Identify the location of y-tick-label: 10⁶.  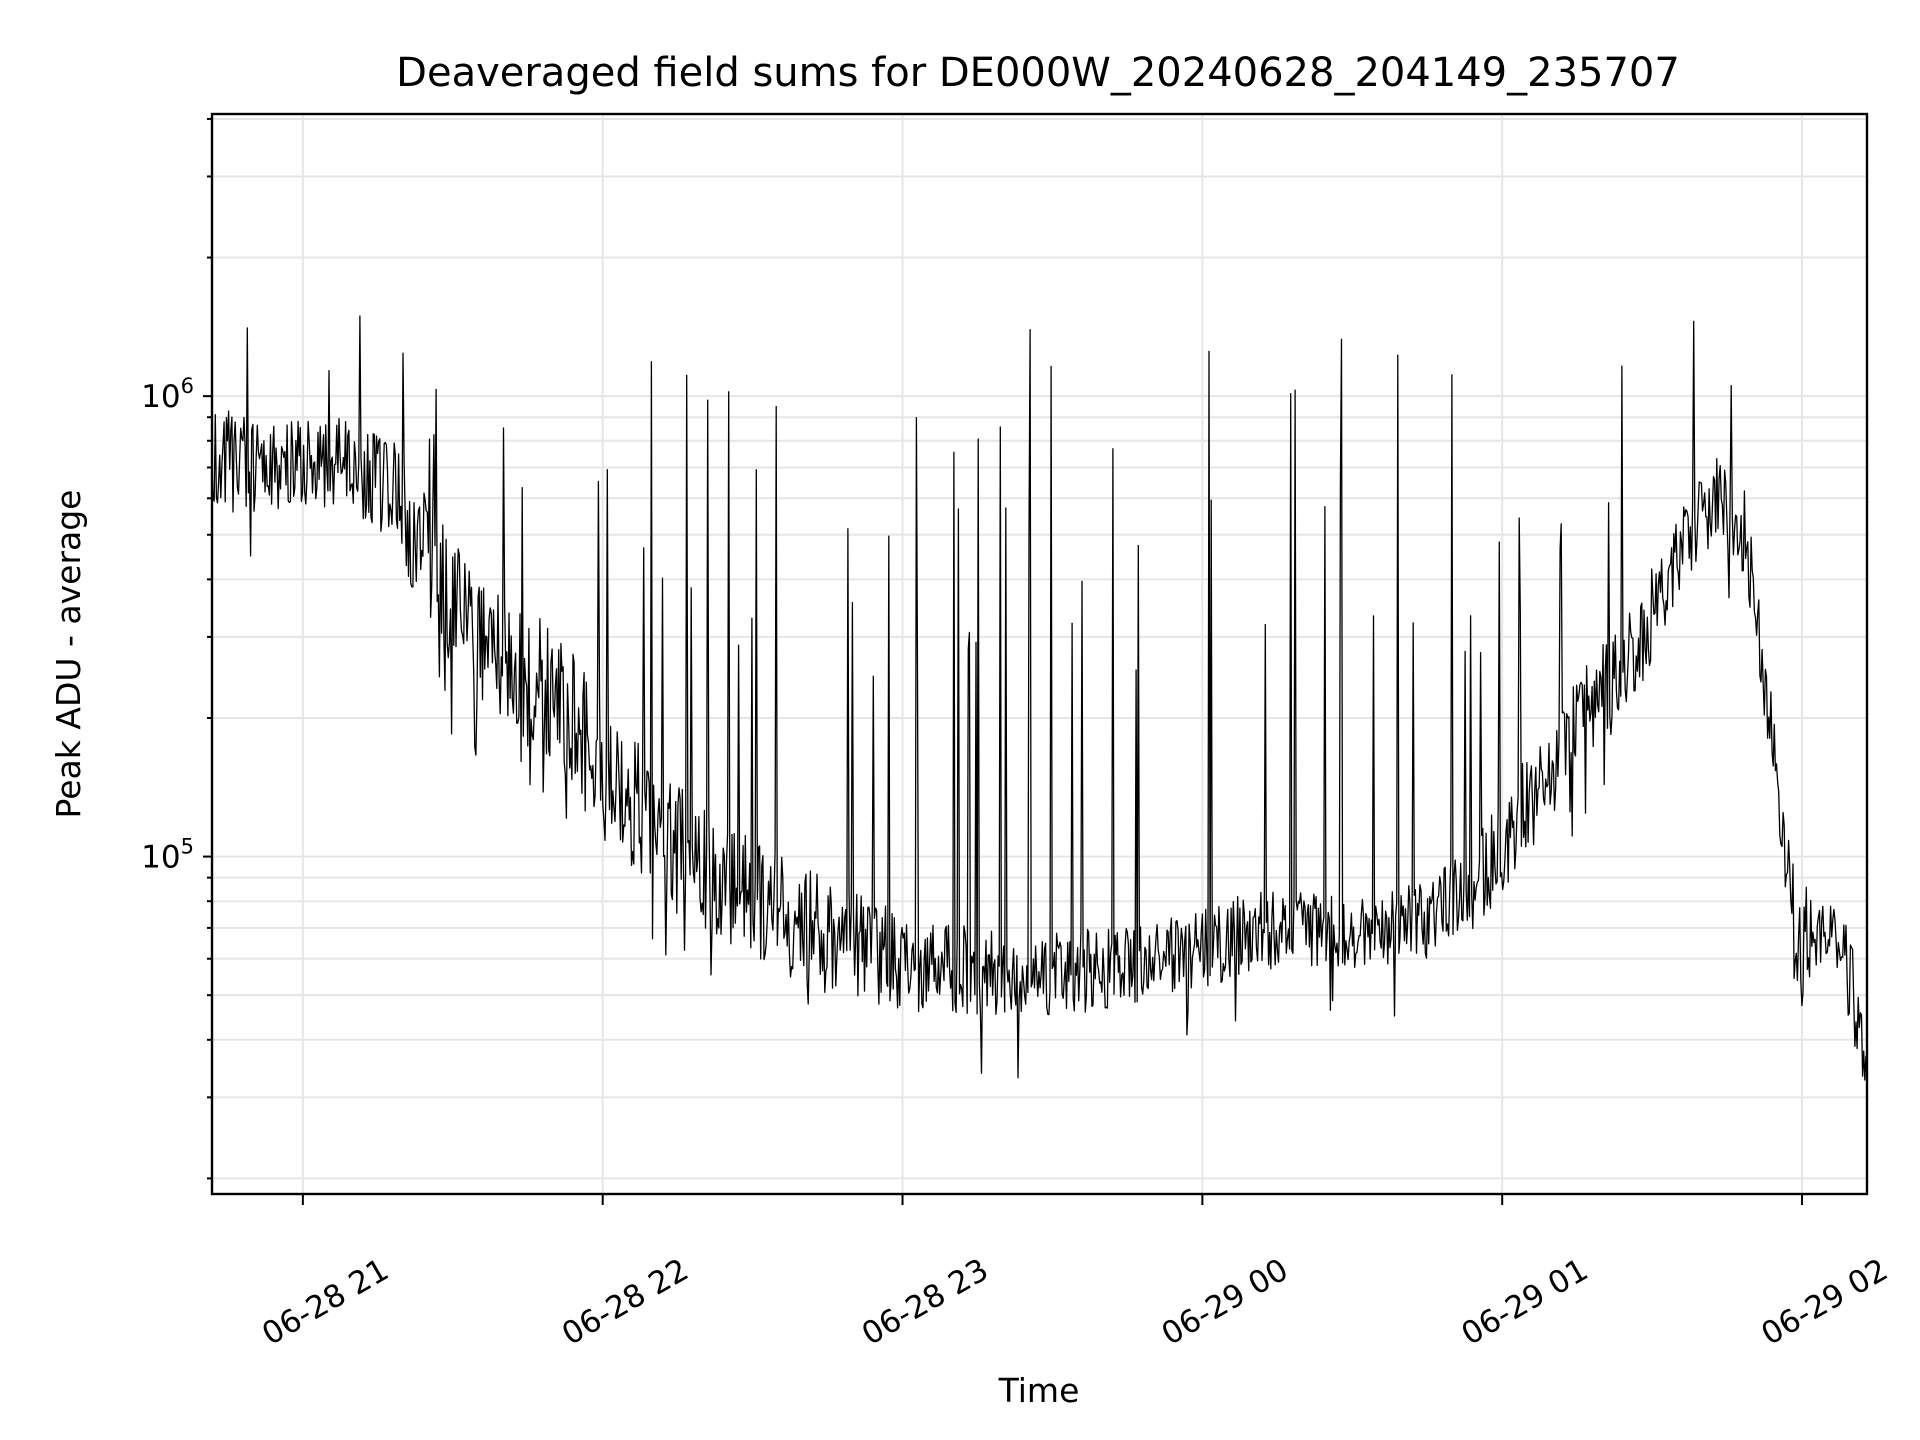
(167, 394).